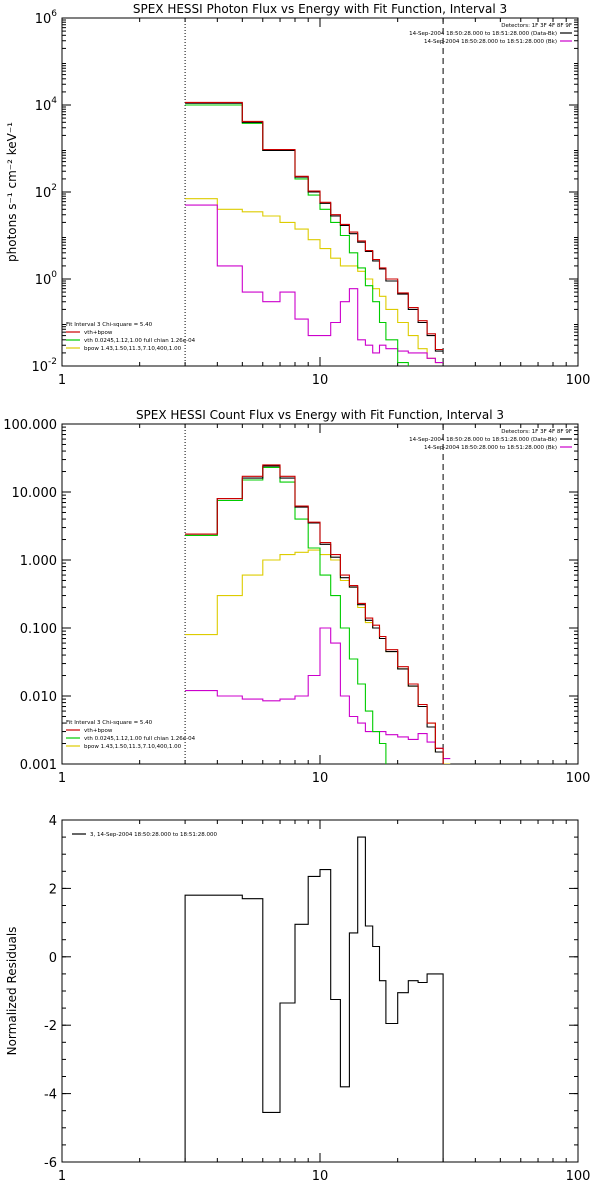 This screenshot has width=600, height=1204. I want to click on y-tick-label: 10⁴, so click(46, 105).